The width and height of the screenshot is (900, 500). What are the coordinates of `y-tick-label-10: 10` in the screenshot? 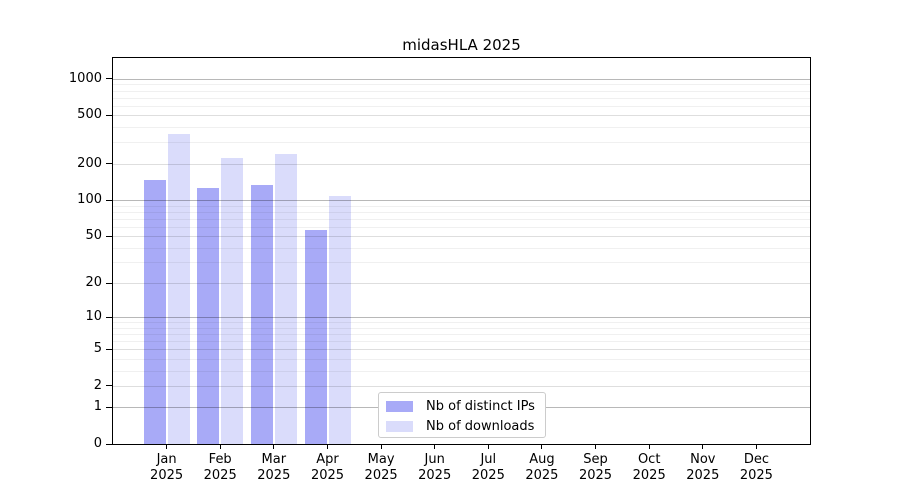 It's located at (93, 317).